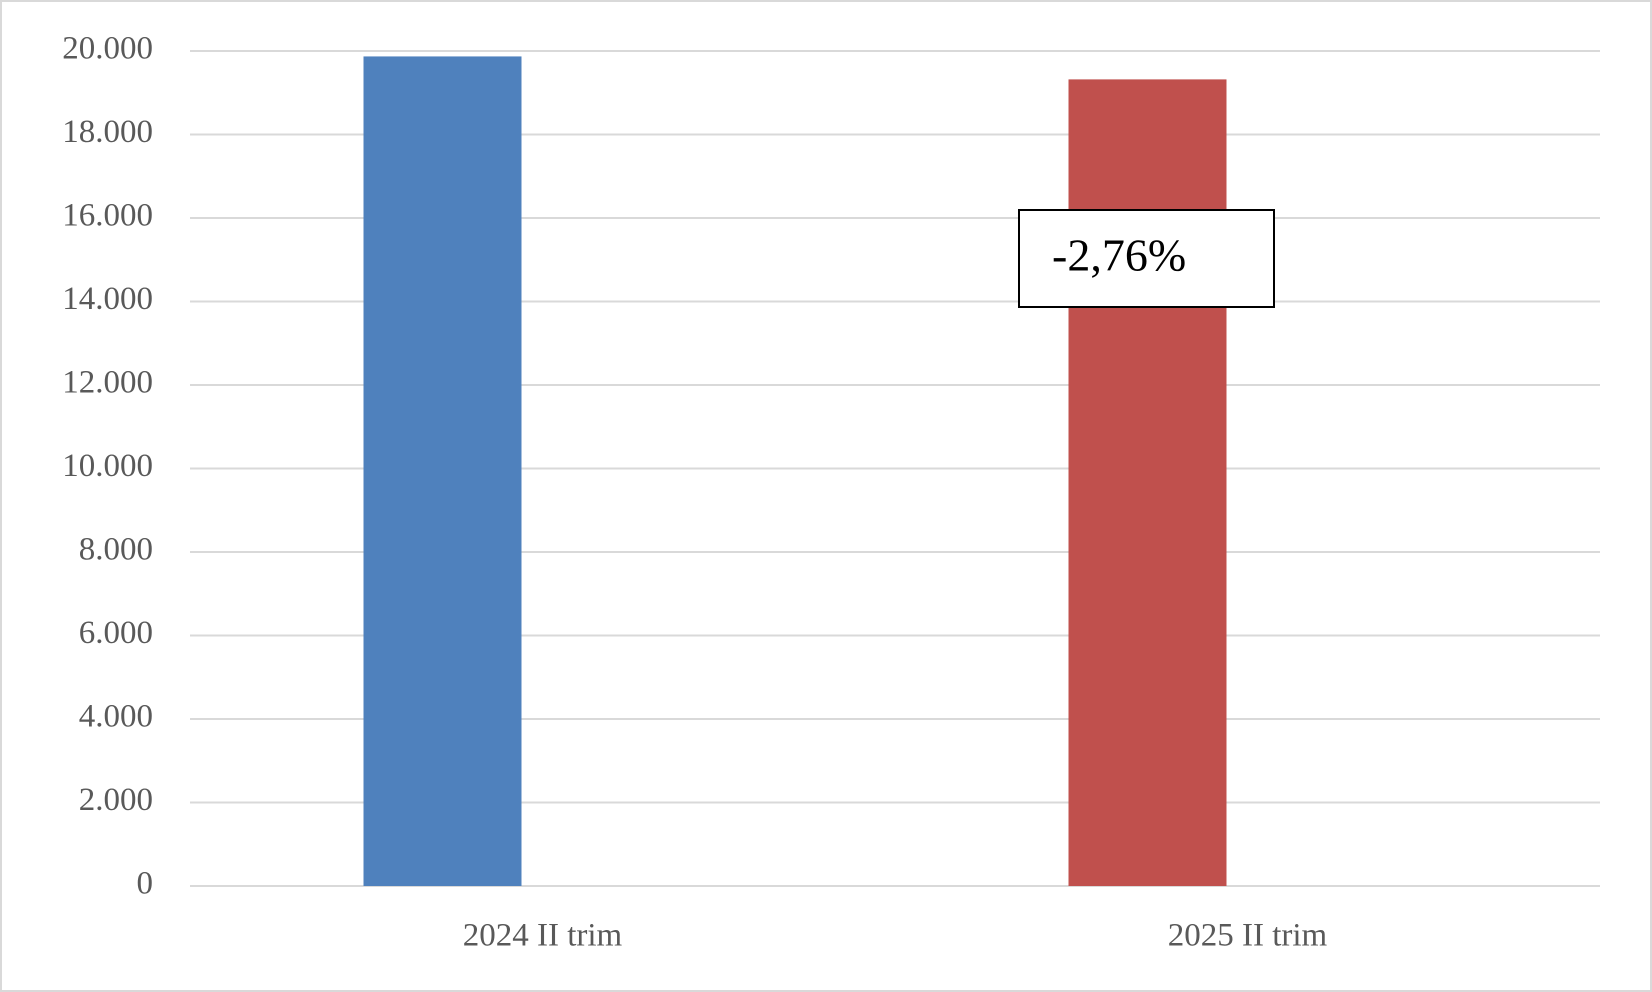  What do you see at coordinates (116, 800) in the screenshot?
I see `y-tick-label: 2.000` at bounding box center [116, 800].